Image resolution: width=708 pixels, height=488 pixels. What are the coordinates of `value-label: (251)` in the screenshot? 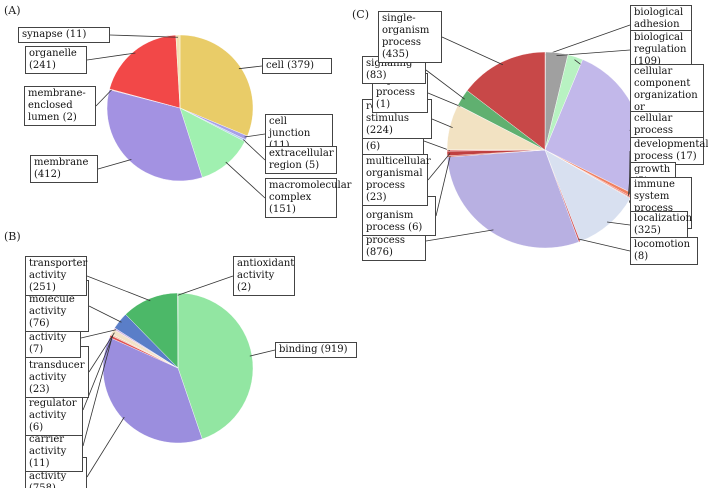 It's located at (42, 287).